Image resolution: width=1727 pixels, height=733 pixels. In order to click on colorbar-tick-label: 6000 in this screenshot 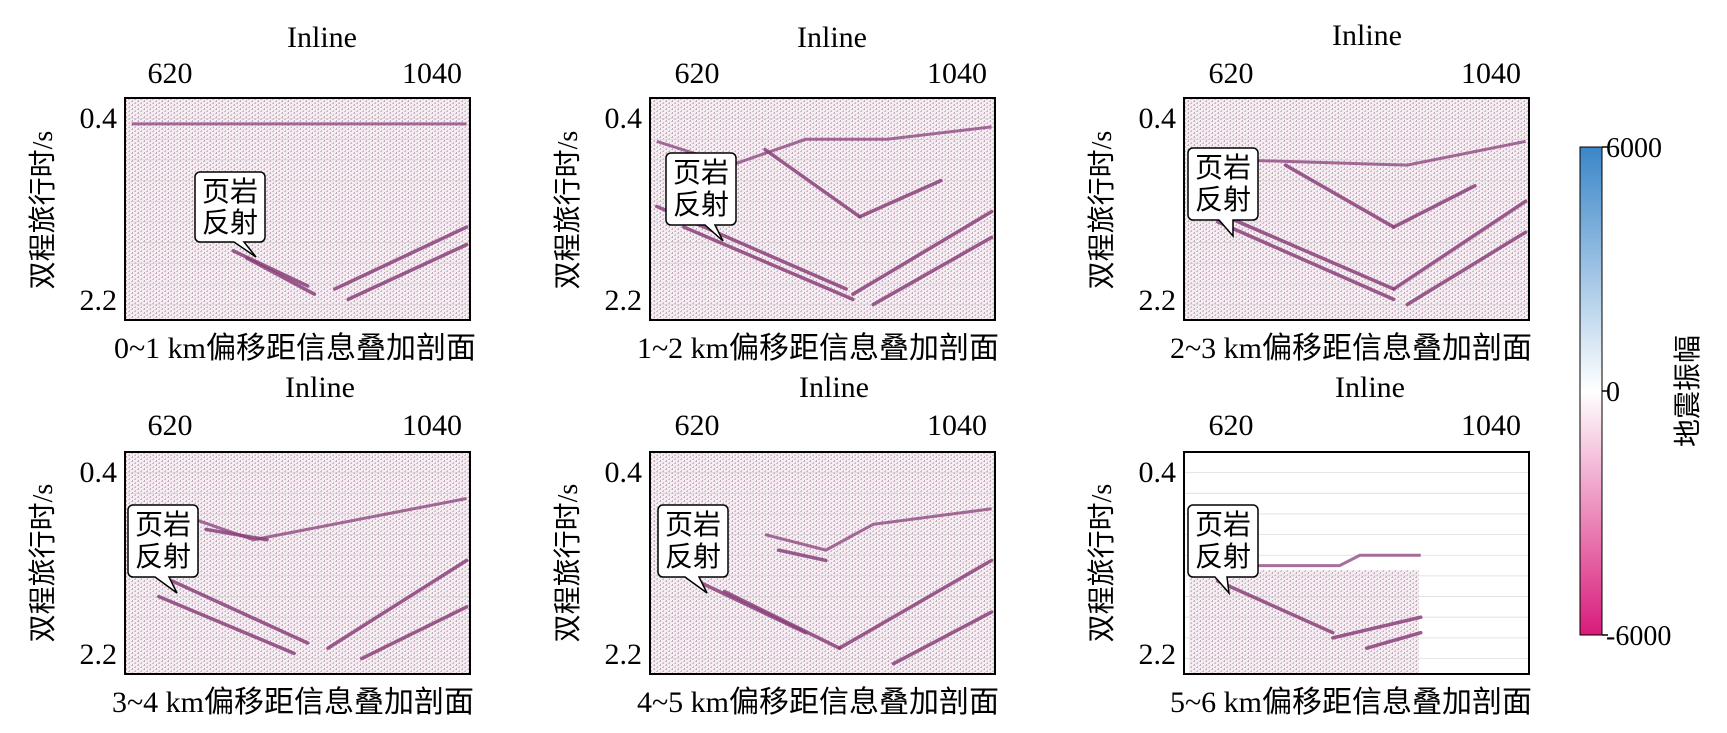, I will do `click(1634, 148)`.